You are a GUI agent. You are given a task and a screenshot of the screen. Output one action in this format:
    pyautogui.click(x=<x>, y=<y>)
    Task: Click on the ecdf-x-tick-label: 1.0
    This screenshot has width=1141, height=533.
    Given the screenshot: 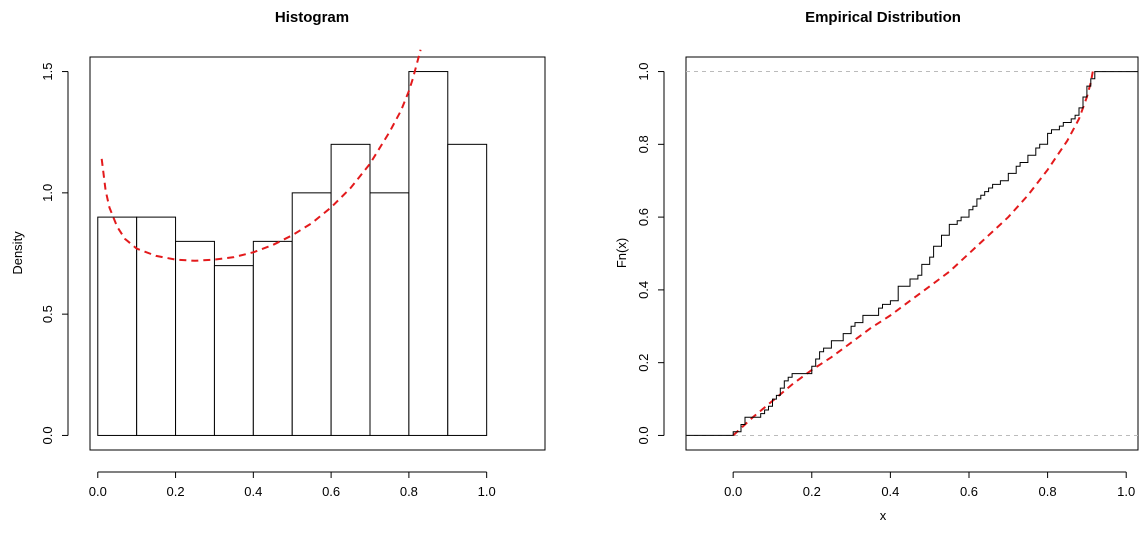 What is the action you would take?
    pyautogui.click(x=1126, y=491)
    